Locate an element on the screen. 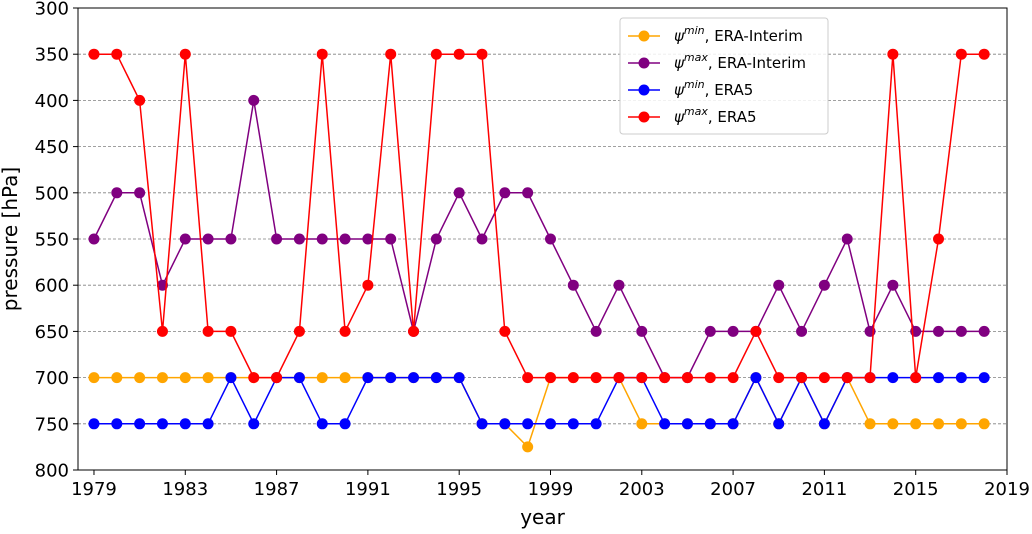  legend-box is located at coordinates (724, 76).